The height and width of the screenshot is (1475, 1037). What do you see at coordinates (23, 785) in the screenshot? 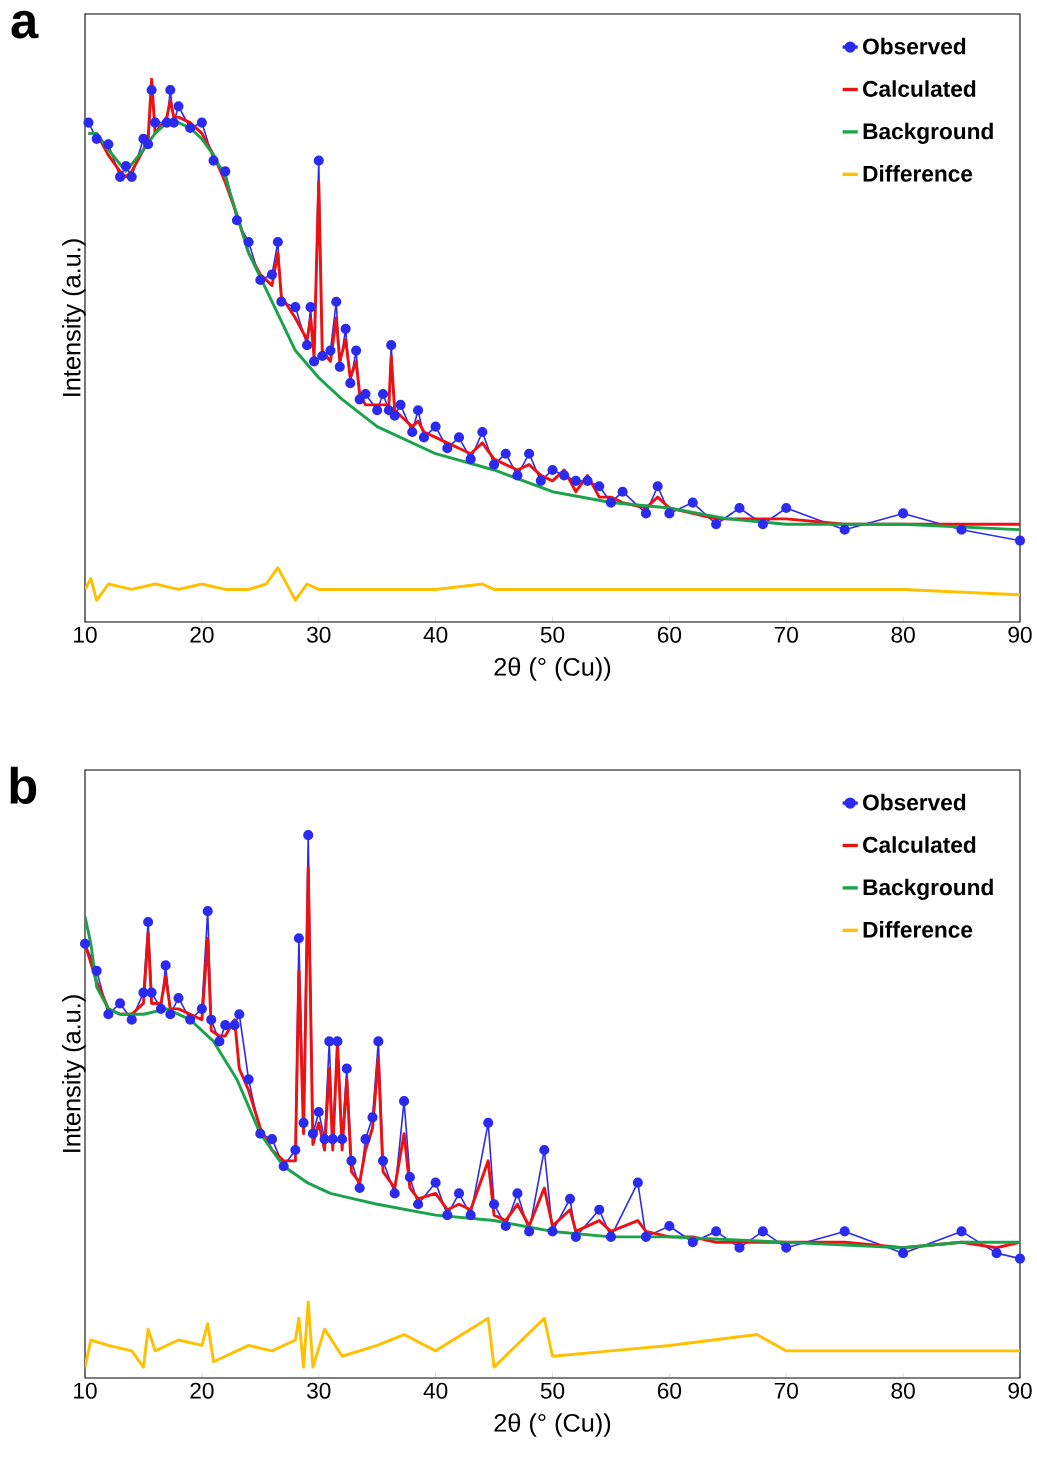
I see `chart-title: b` at bounding box center [23, 785].